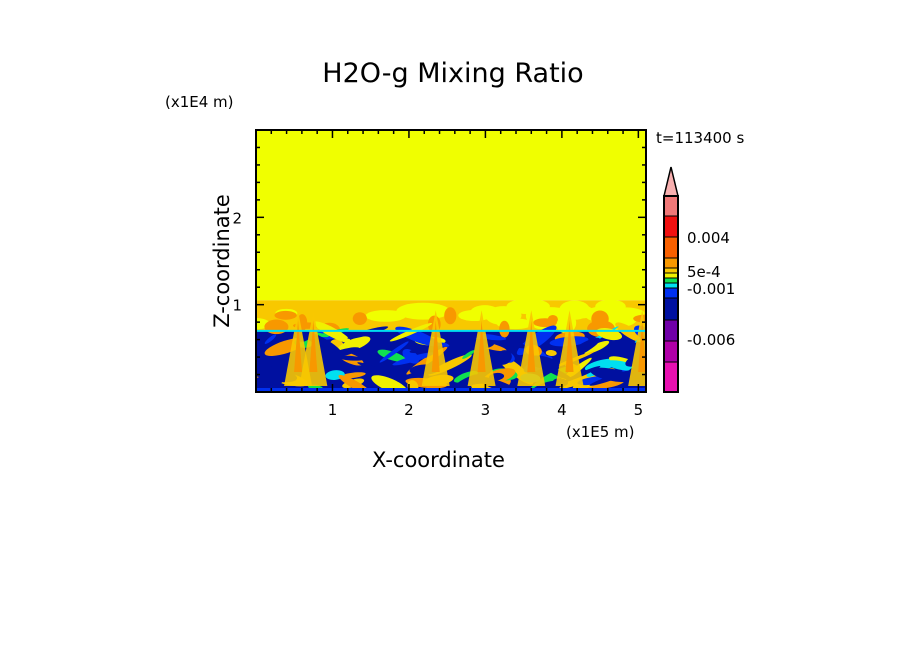 The width and height of the screenshot is (904, 654). I want to click on y-tick-label: 2, so click(237, 218).